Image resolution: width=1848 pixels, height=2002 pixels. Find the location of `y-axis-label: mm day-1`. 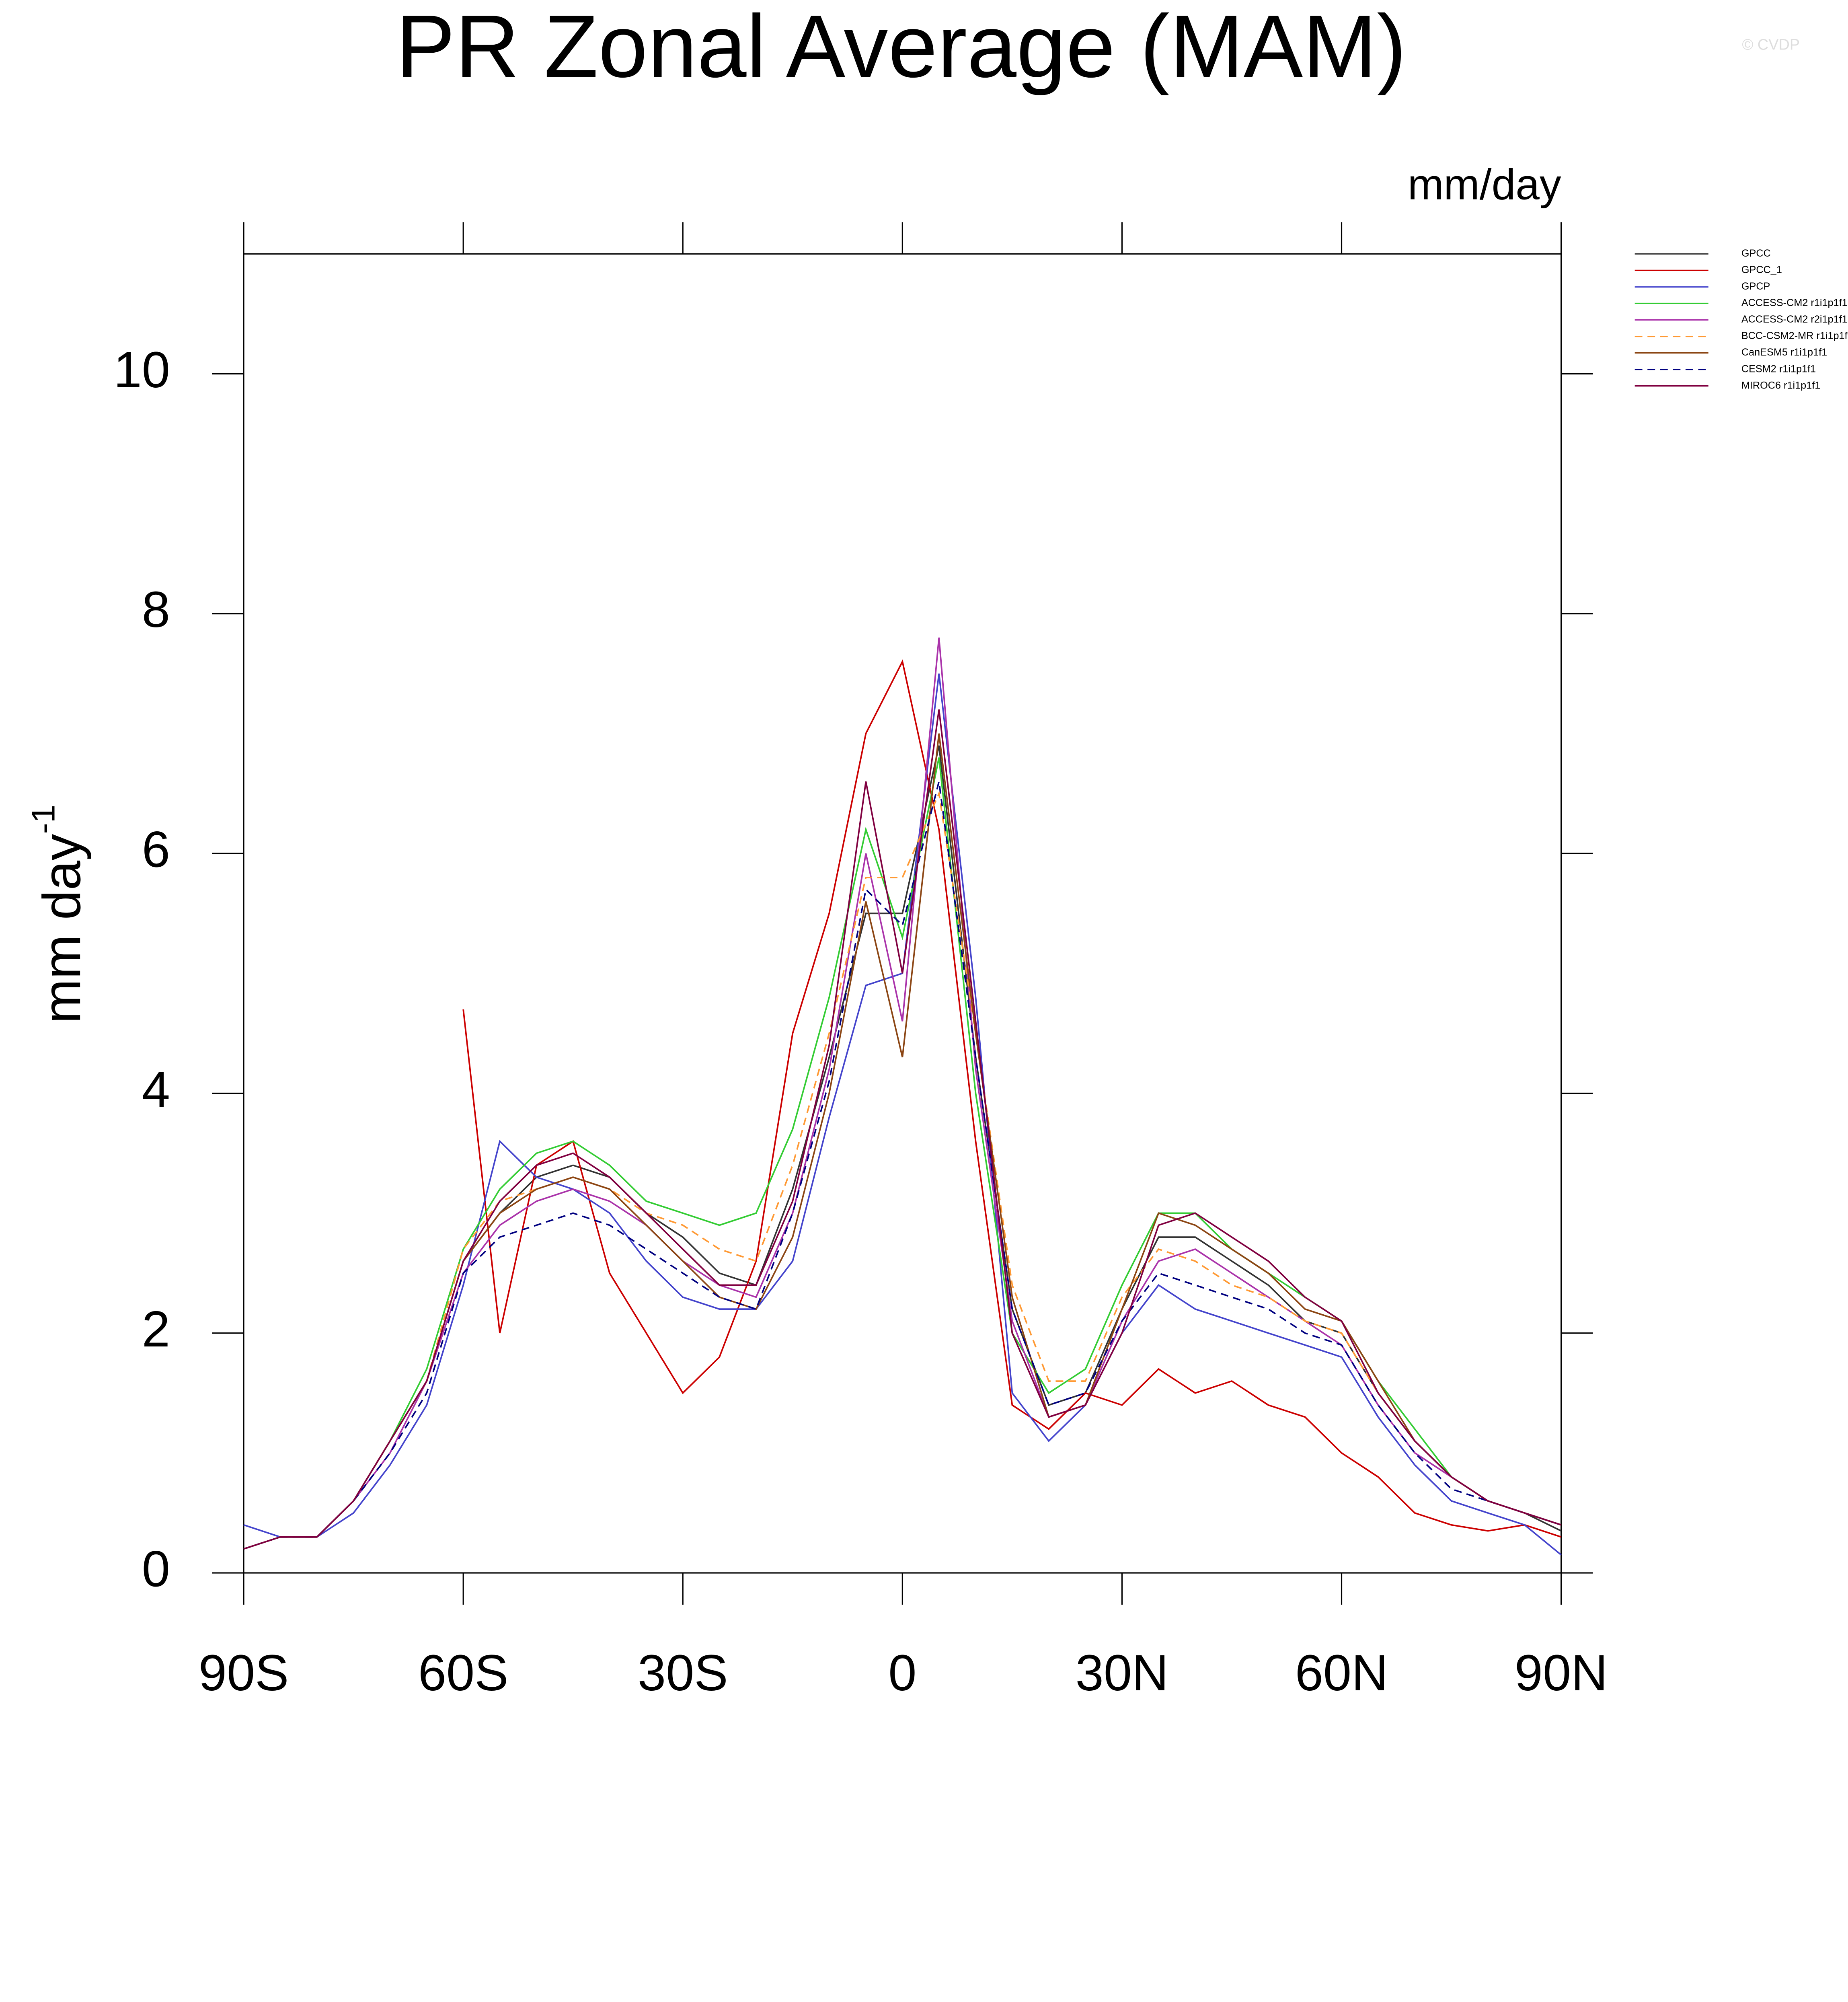

y-axis-label: mm day-1 is located at coordinates (58, 914).